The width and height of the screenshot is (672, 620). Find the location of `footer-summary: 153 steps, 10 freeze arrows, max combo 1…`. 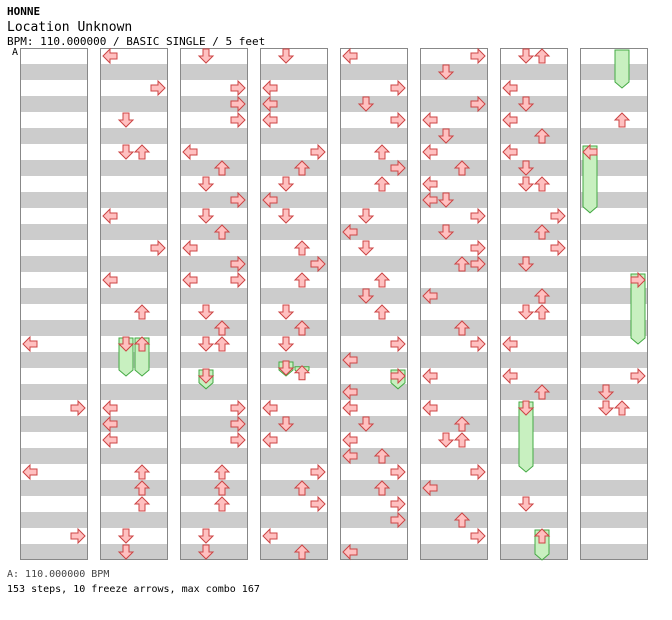

footer-summary: 153 steps, 10 freeze arrows, max combo 1… is located at coordinates (133, 589).